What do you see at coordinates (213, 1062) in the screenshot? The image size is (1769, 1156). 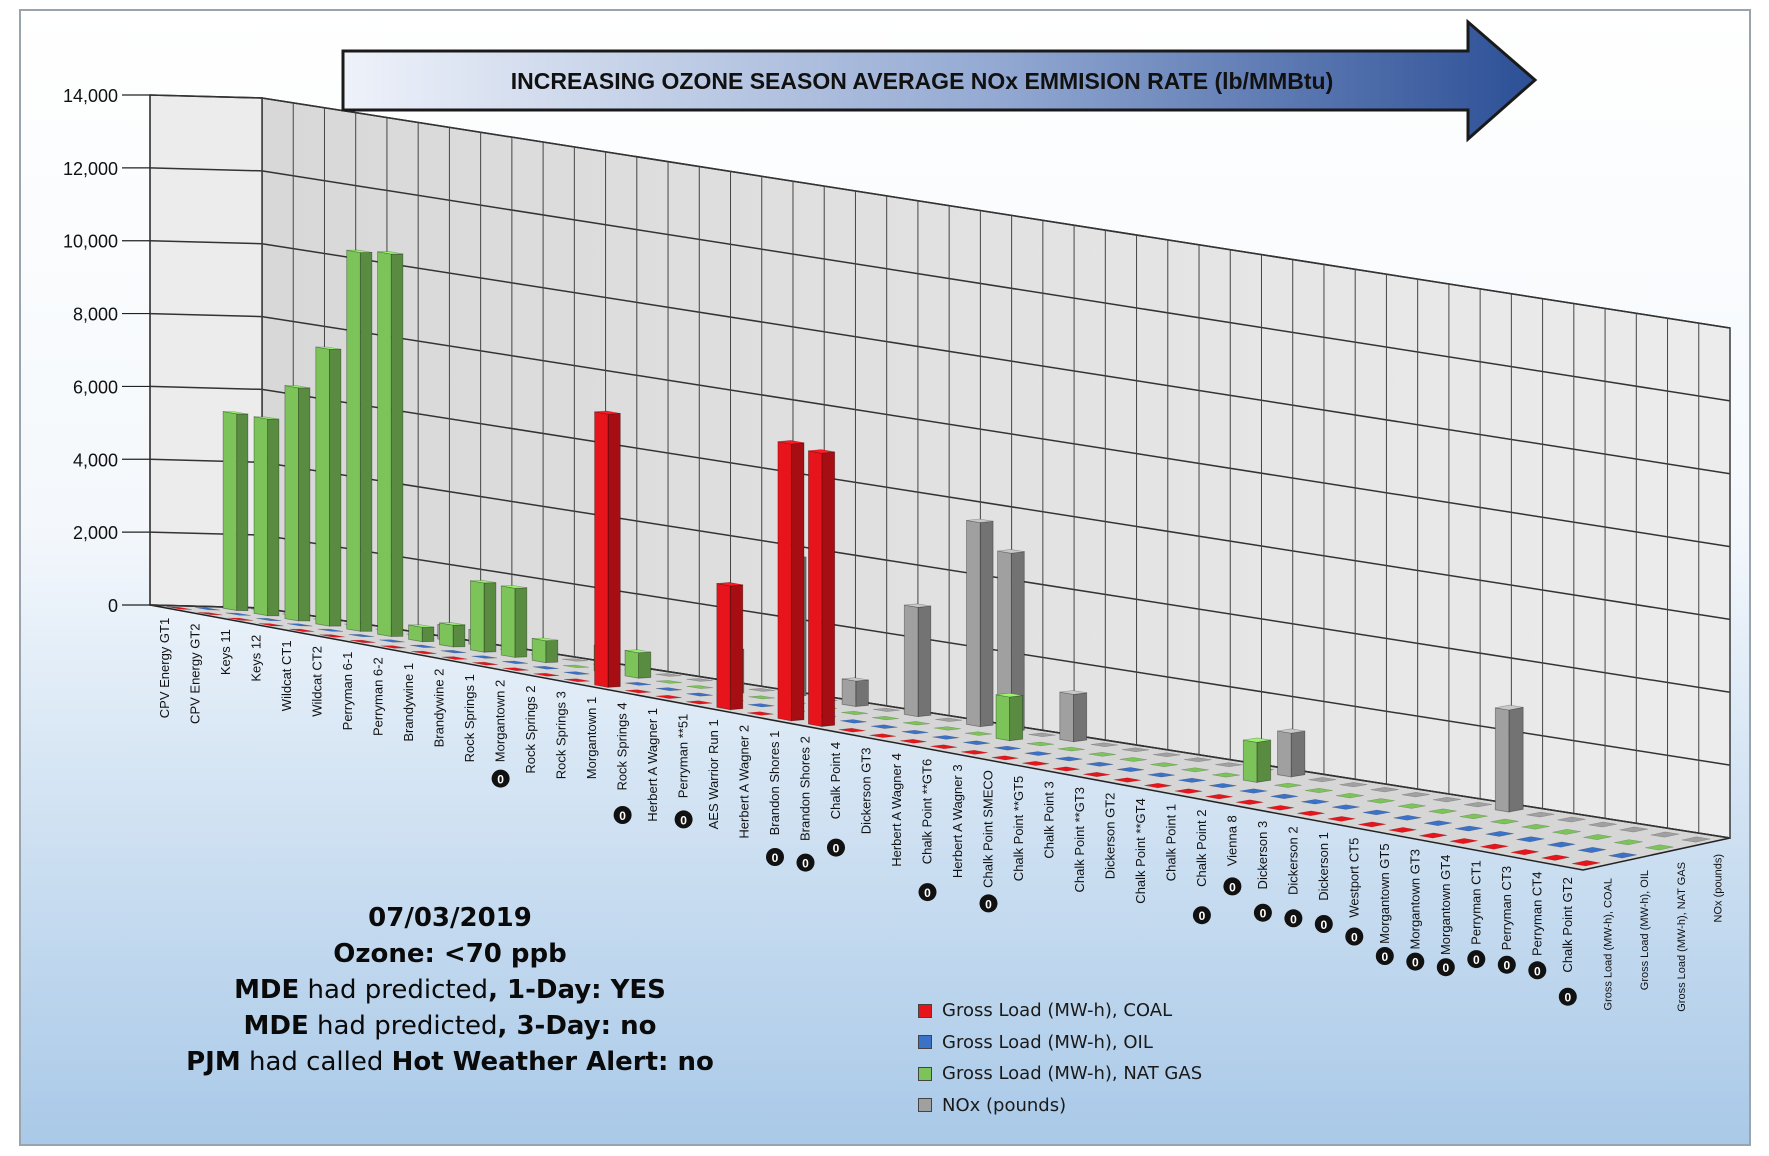 I see `pjm-alert-org: PJM` at bounding box center [213, 1062].